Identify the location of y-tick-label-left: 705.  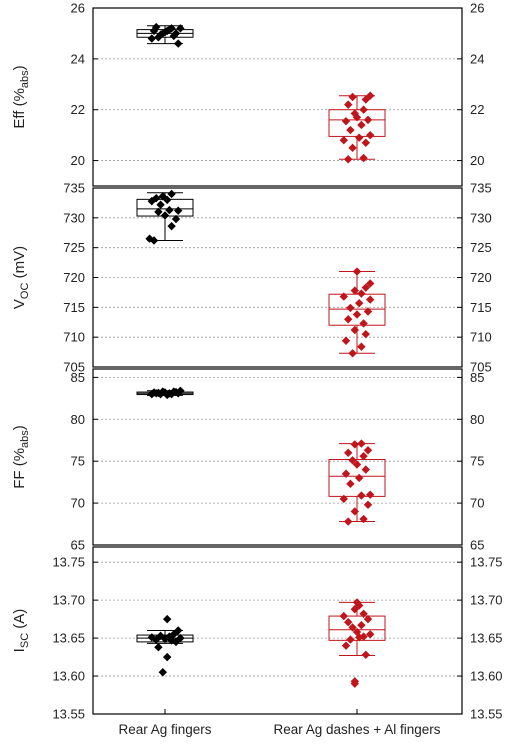
(74, 367).